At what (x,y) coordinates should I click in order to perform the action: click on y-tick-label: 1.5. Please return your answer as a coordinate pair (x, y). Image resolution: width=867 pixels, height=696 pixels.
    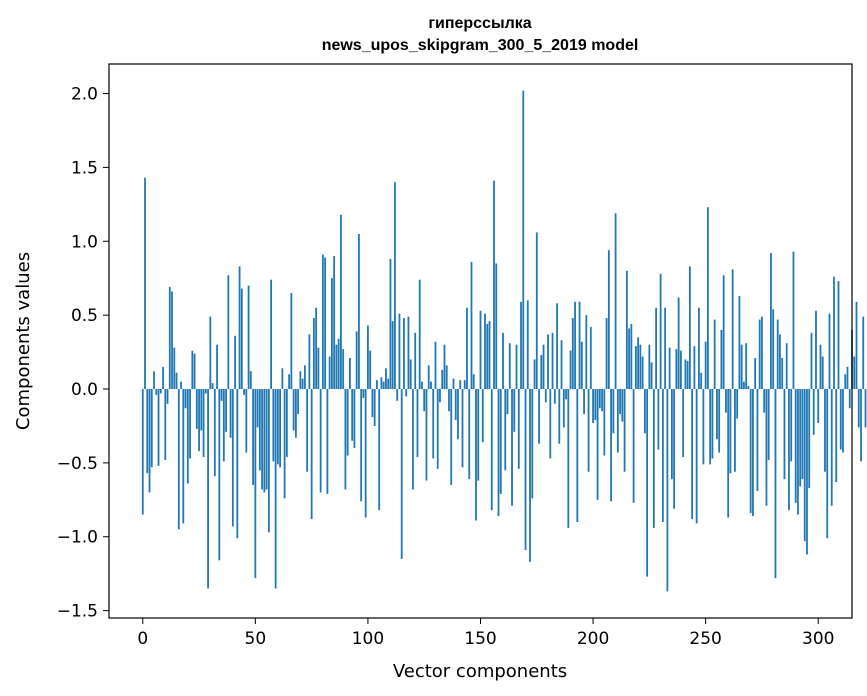
    Looking at the image, I should click on (84, 168).